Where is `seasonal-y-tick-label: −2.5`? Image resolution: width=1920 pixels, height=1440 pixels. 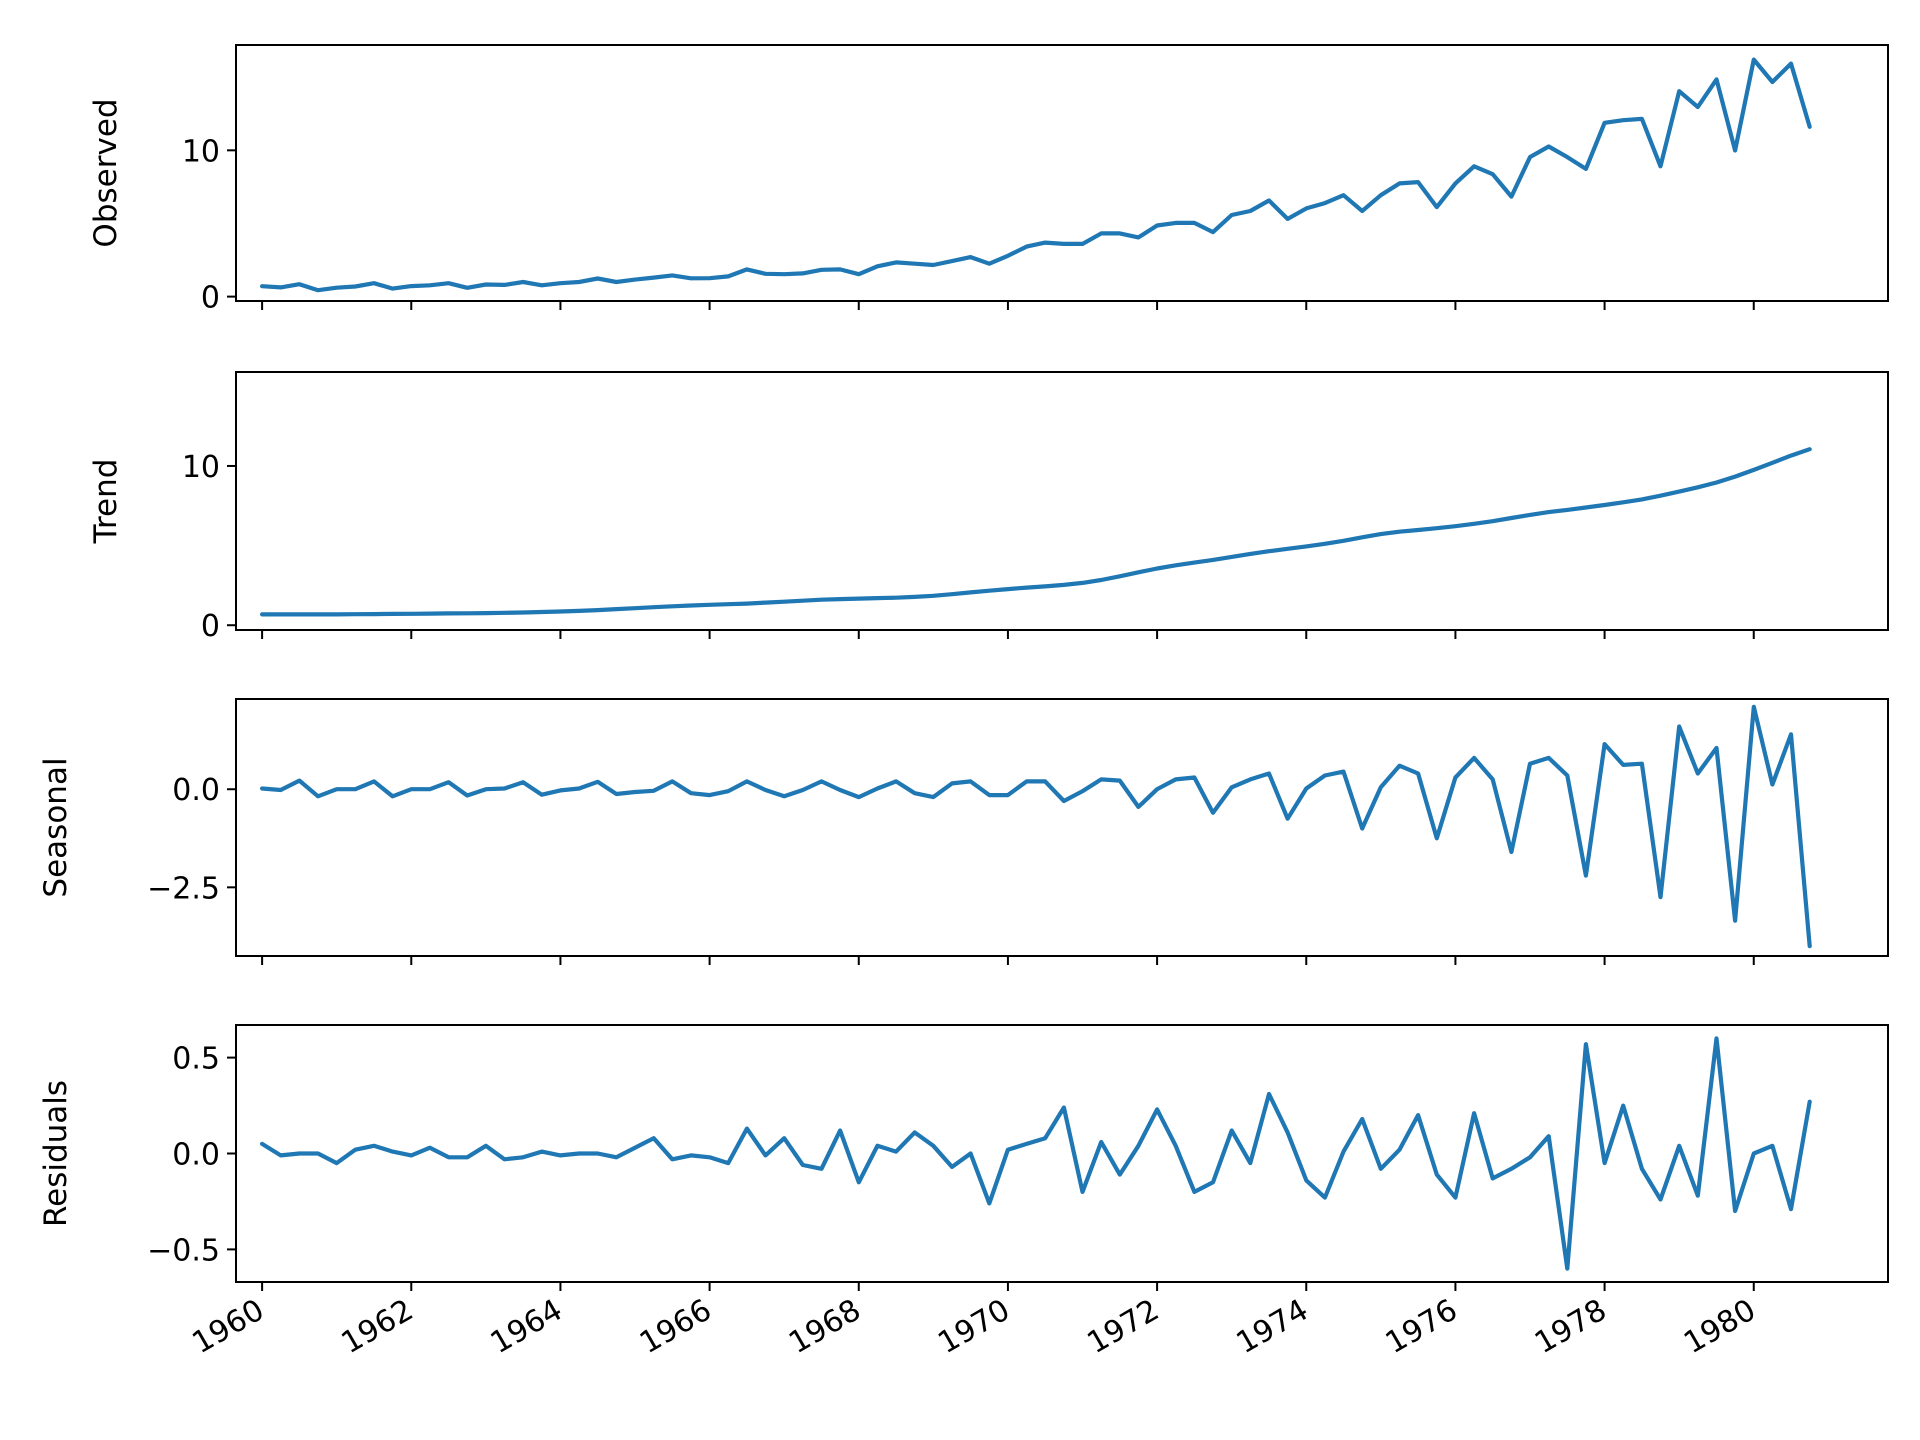
seasonal-y-tick-label: −2.5 is located at coordinates (183, 888).